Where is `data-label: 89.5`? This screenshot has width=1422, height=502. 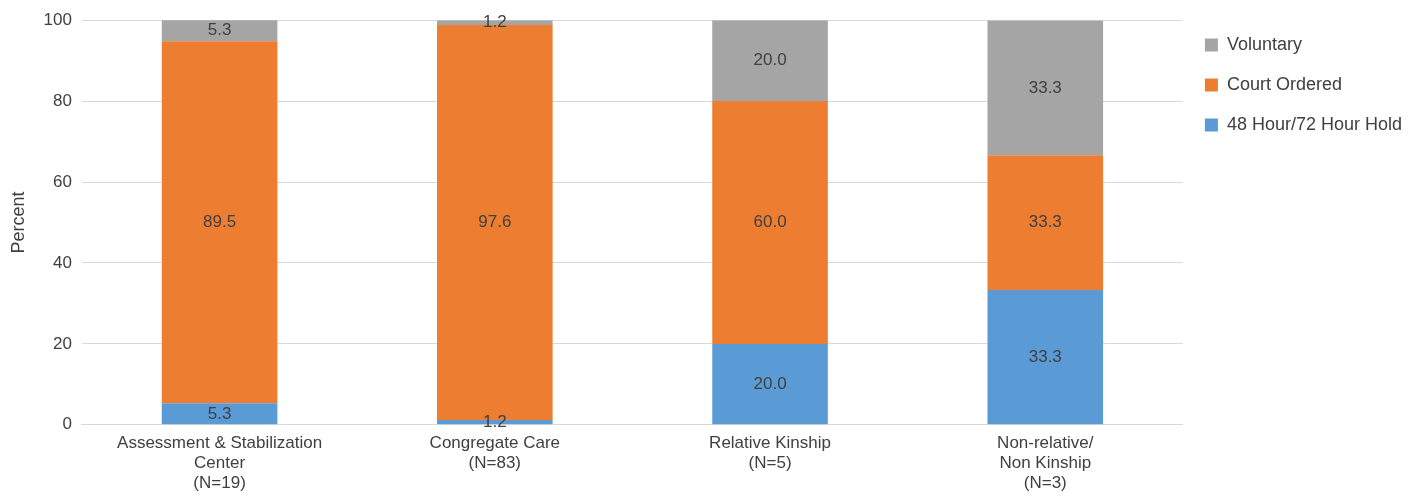 data-label: 89.5 is located at coordinates (220, 221).